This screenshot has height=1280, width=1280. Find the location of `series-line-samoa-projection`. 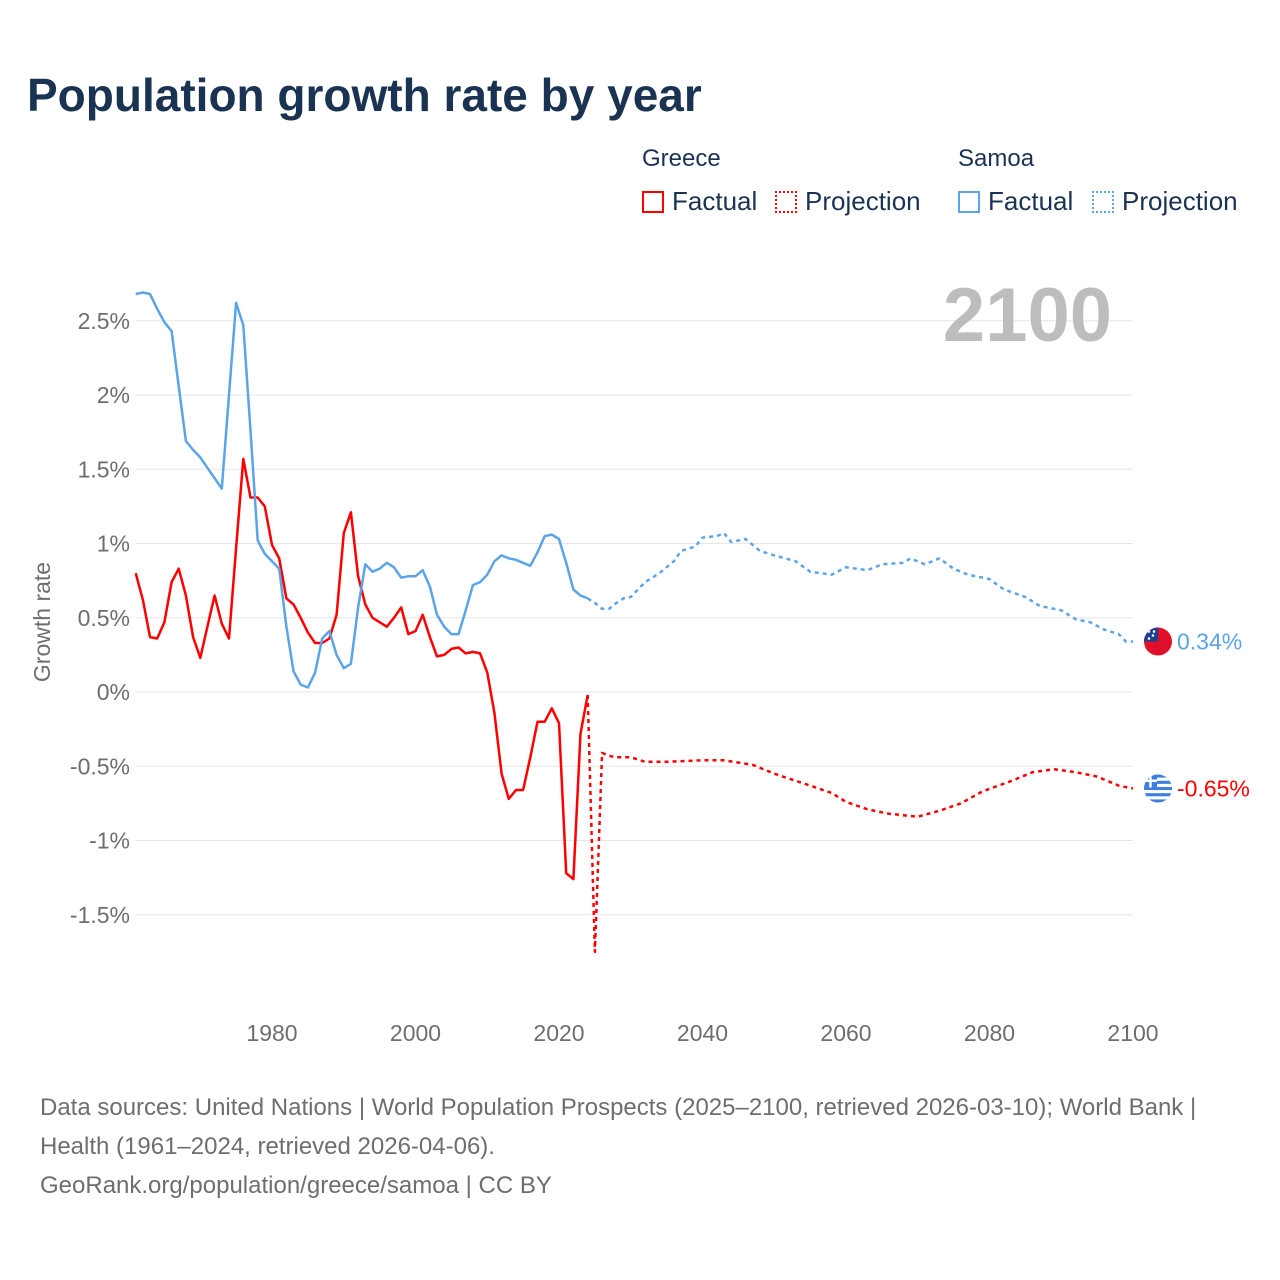

series-line-samoa-projection is located at coordinates (860, 587).